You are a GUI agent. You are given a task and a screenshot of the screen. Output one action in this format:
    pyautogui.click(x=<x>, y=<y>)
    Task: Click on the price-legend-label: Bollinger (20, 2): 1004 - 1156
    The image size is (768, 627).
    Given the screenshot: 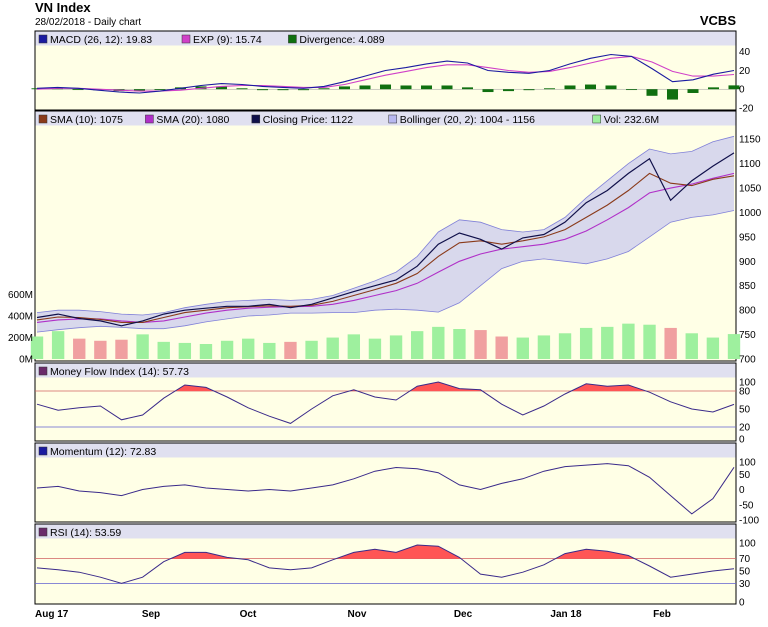 What is the action you would take?
    pyautogui.click(x=467, y=120)
    